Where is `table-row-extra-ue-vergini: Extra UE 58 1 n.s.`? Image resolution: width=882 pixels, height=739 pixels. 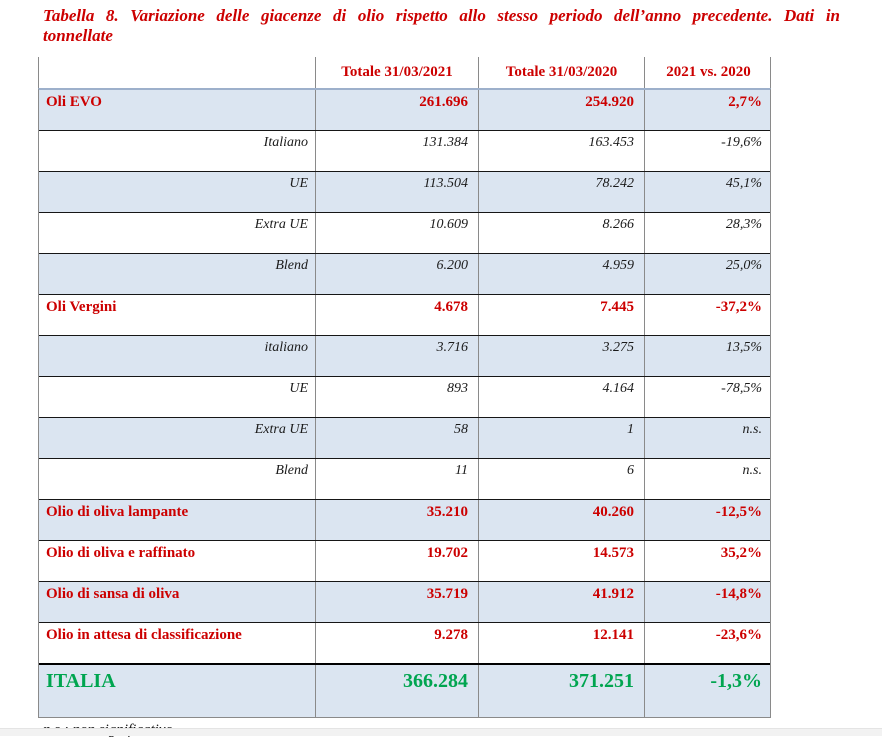
table-row-extra-ue-vergini: Extra UE 58 1 n.s. is located at coordinates (404, 437).